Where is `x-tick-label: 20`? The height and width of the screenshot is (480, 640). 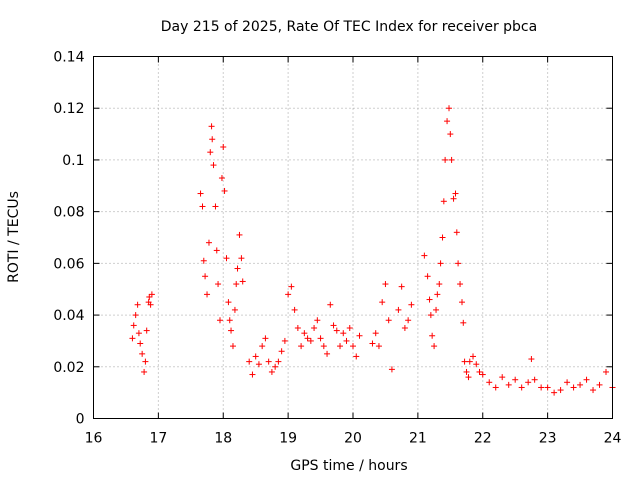
x-tick-label: 20 is located at coordinates (353, 439).